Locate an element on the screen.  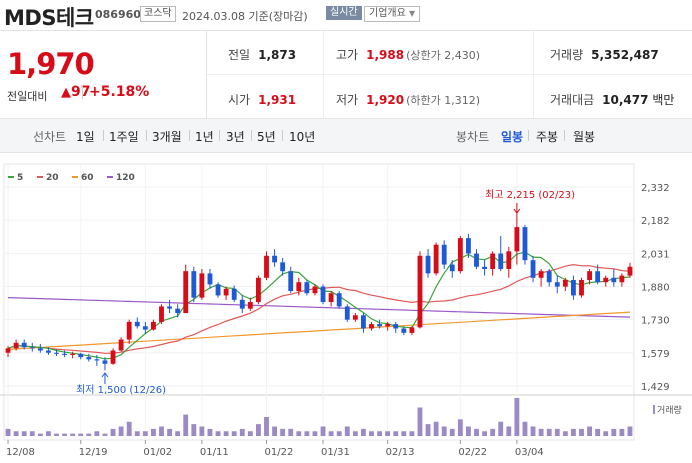
company-info-label: 기업개요 is located at coordinates (387, 13).